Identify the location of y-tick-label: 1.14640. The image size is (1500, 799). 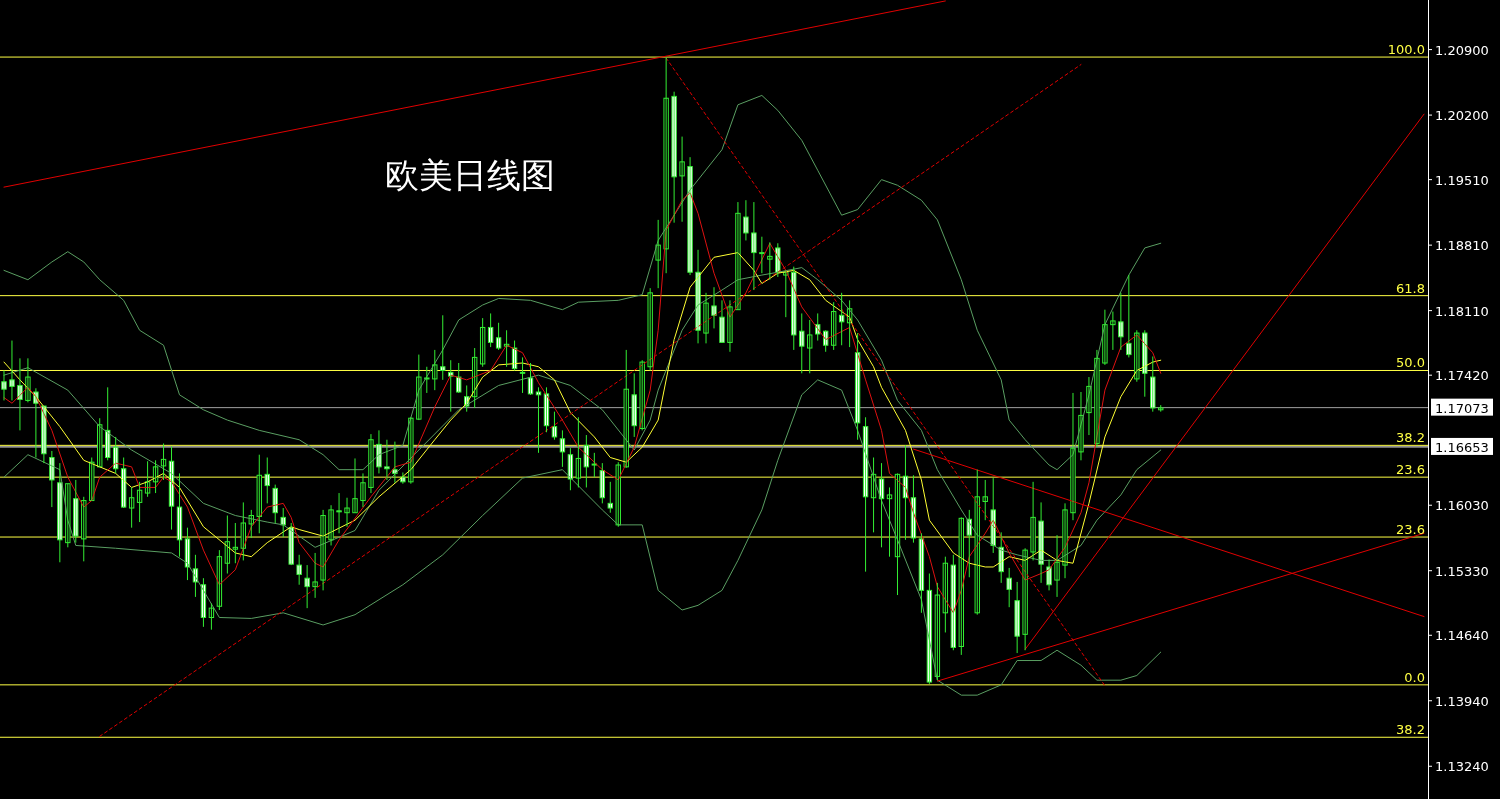
(1462, 636).